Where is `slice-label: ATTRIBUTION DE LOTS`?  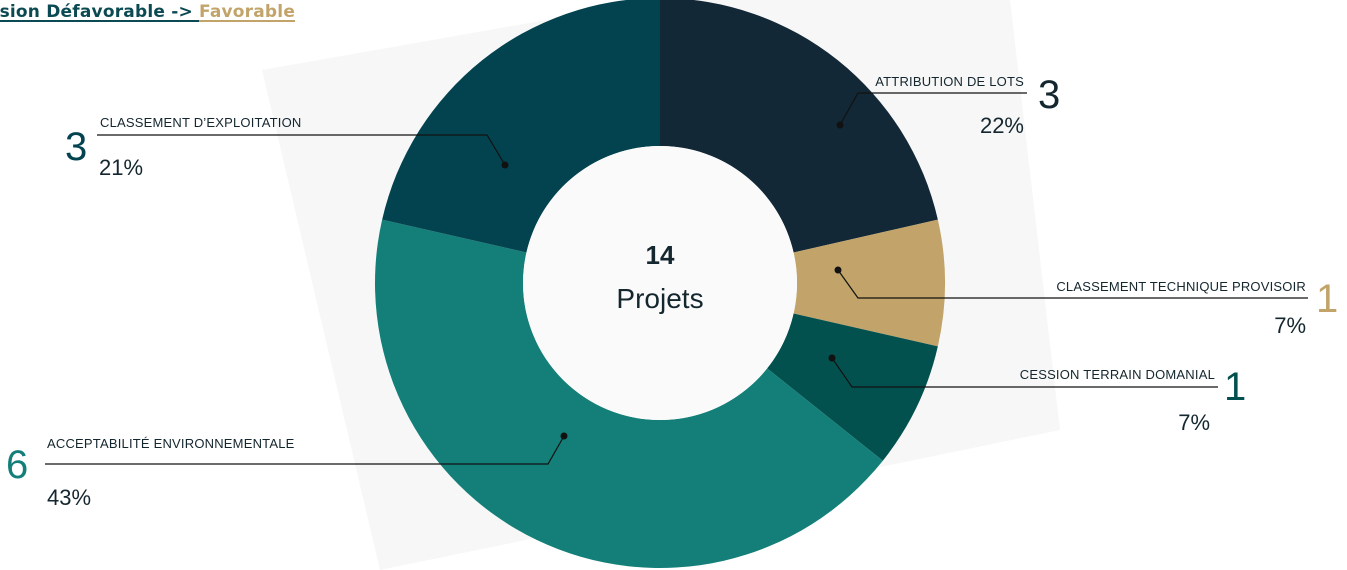 slice-label: ATTRIBUTION DE LOTS is located at coordinates (949, 81).